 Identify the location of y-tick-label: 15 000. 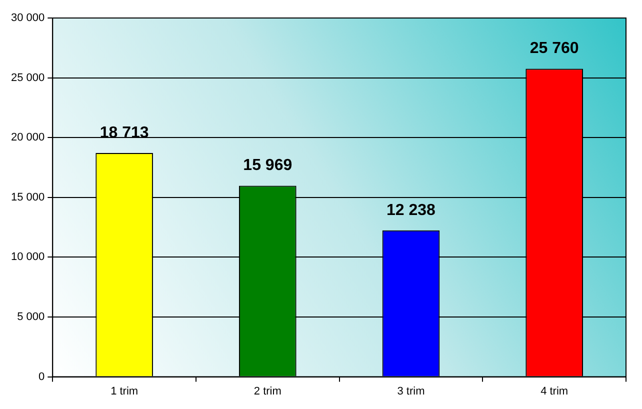
(27, 197).